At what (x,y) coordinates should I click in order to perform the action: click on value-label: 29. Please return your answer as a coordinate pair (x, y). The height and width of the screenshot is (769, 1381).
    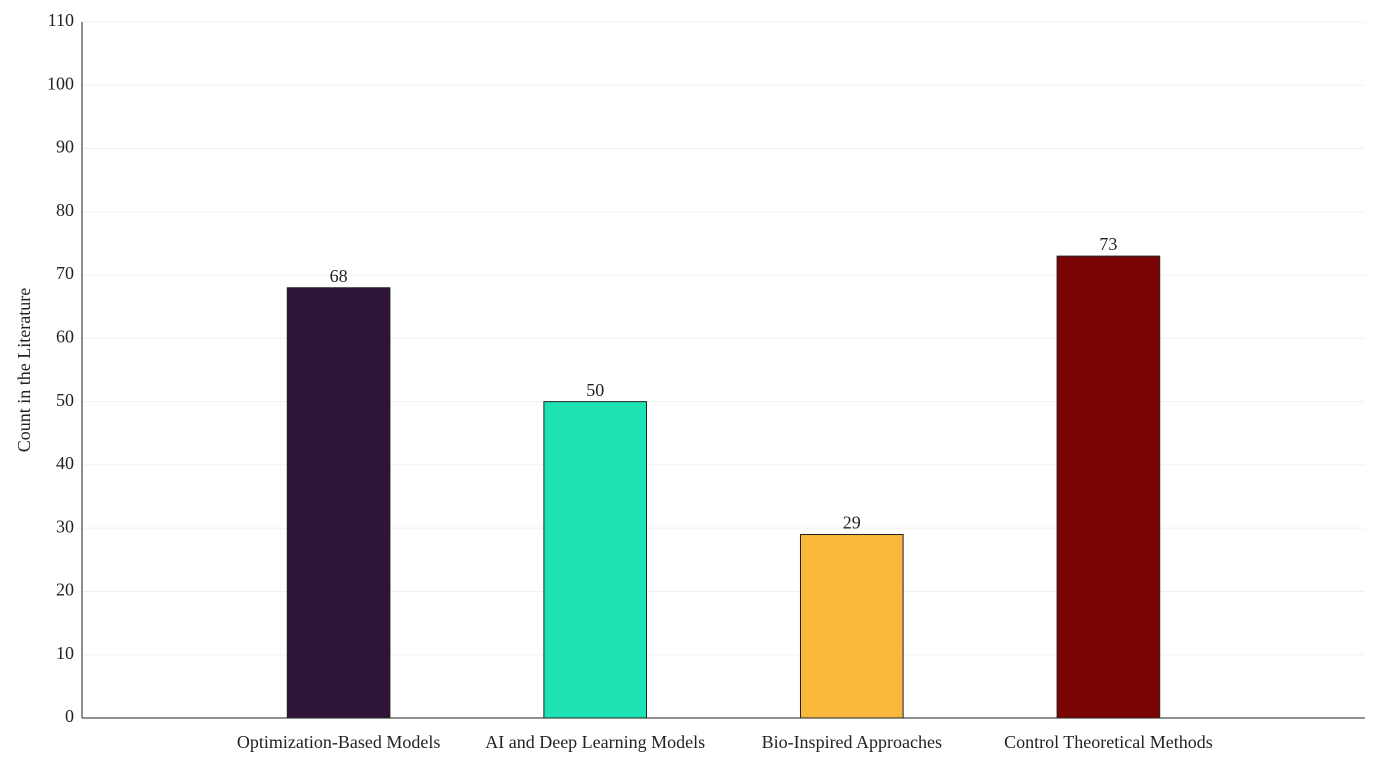
    Looking at the image, I should click on (852, 523).